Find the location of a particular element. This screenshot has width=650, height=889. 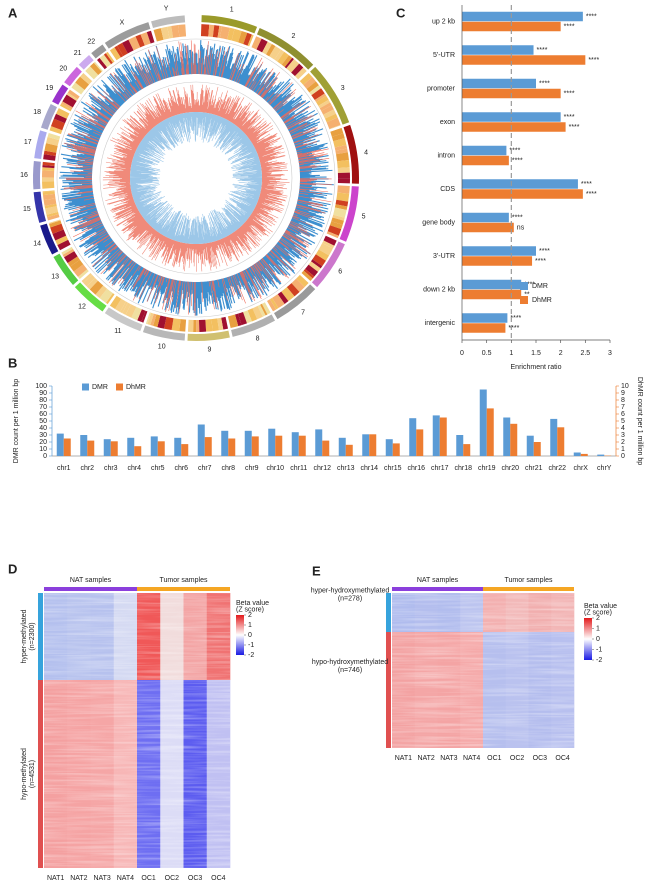

y-tick-label: 0 is located at coordinates (45, 456).